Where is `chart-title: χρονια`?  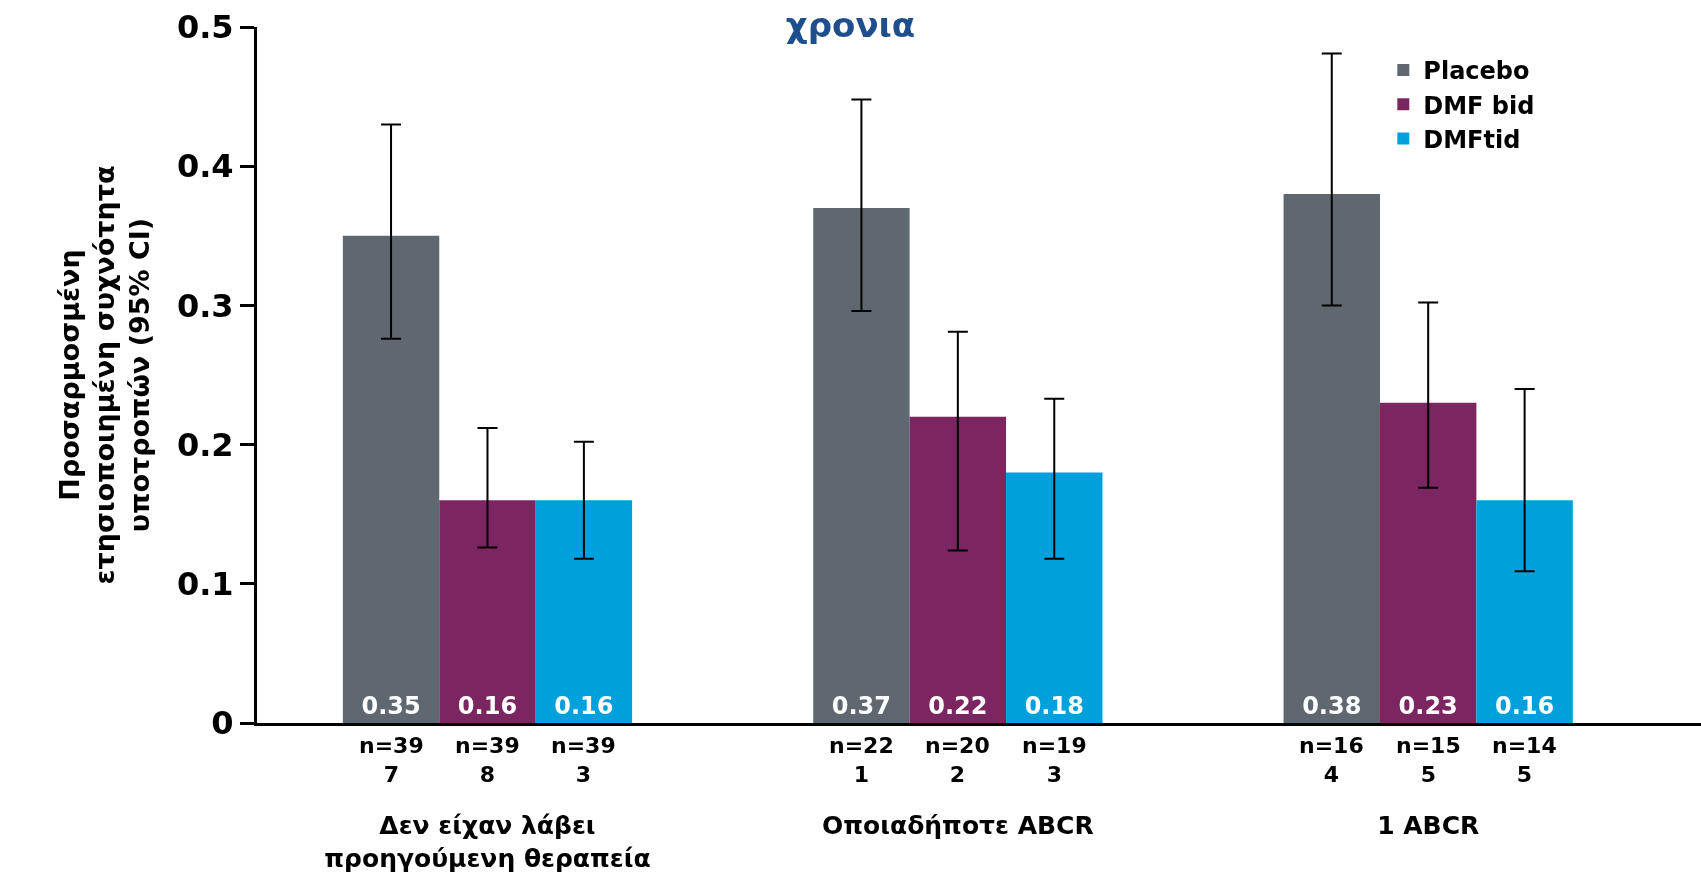
chart-title: χρονια is located at coordinates (850, 24).